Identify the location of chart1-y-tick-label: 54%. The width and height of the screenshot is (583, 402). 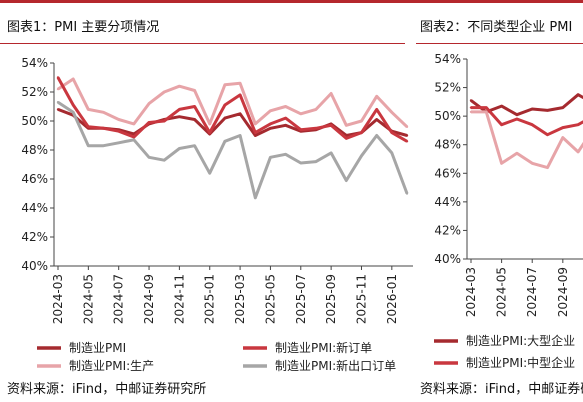
(34, 63).